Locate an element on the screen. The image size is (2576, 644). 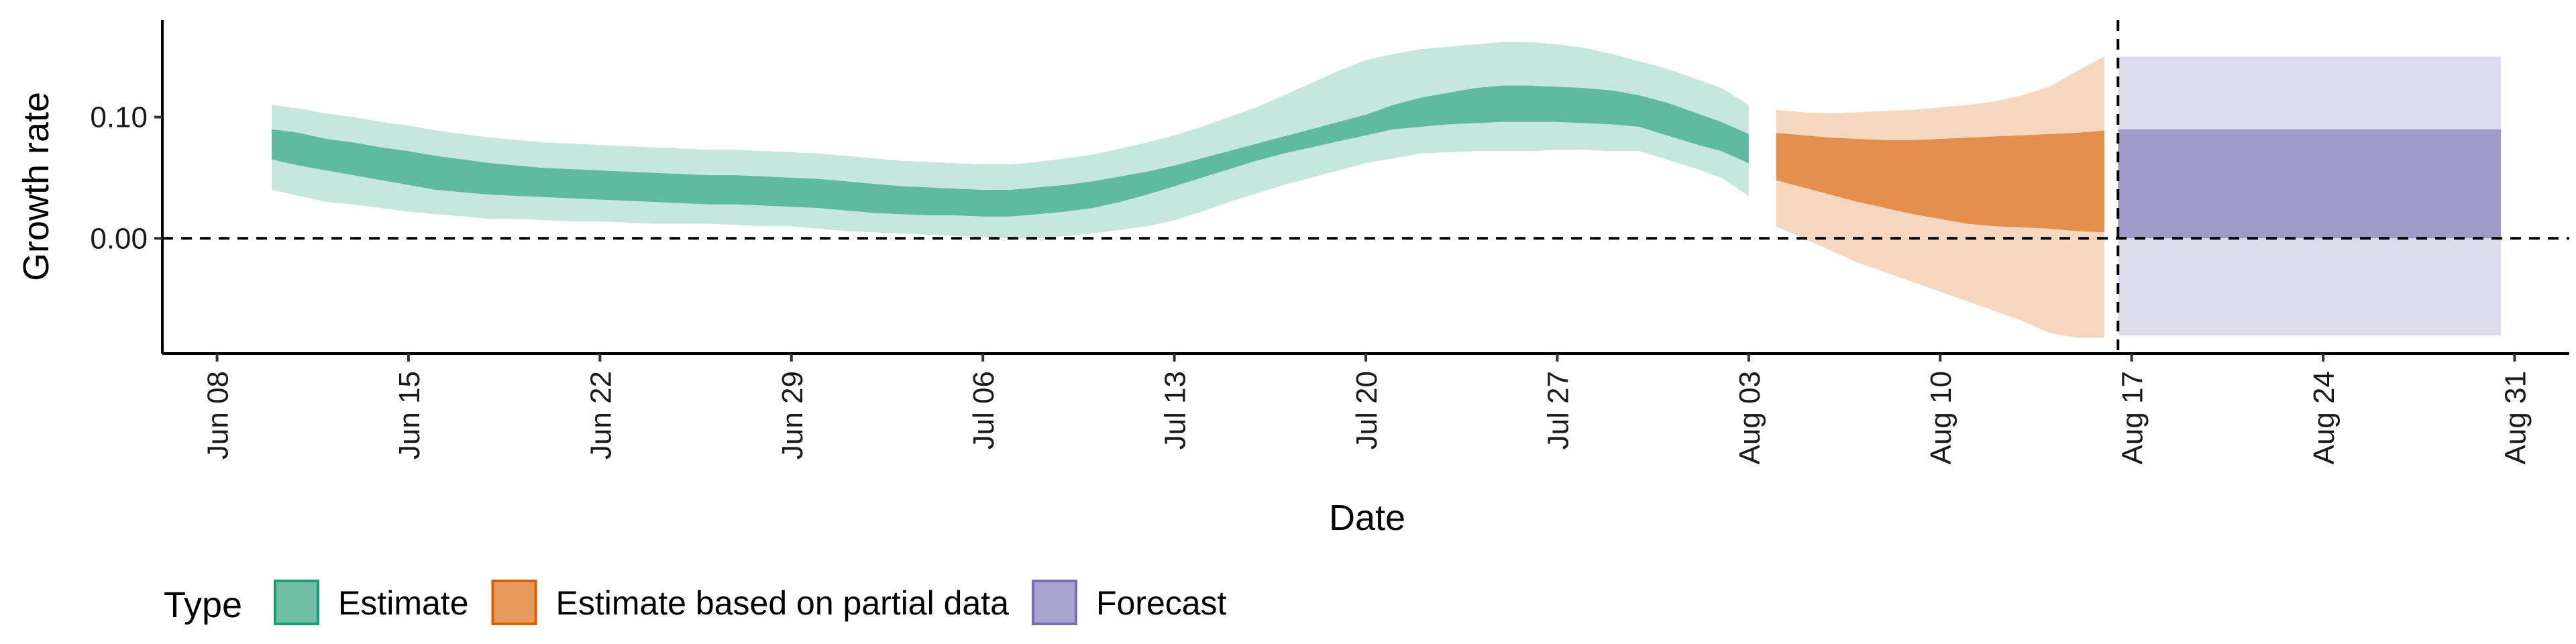
legend-label-estimate: Estimate is located at coordinates (403, 603).